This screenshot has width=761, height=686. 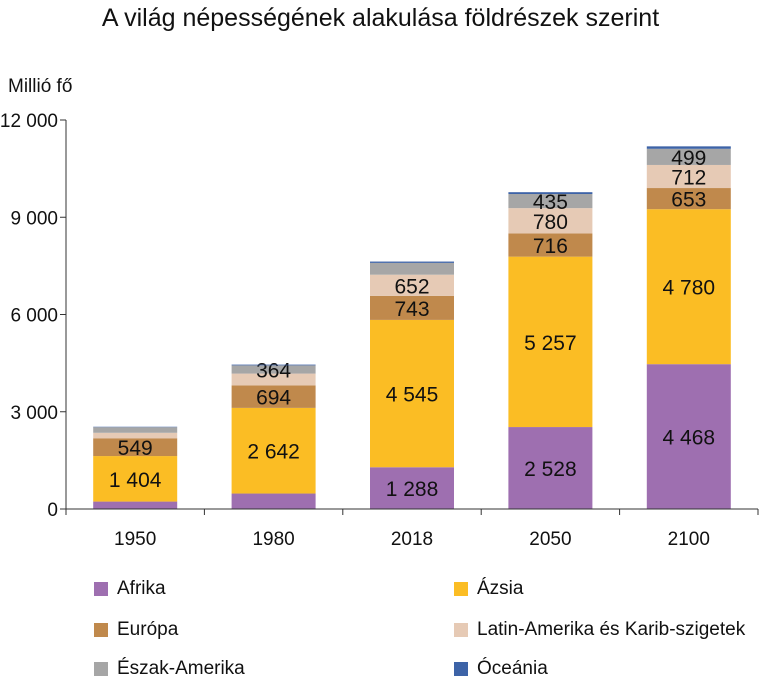 I want to click on data-label: 743, so click(x=411, y=309).